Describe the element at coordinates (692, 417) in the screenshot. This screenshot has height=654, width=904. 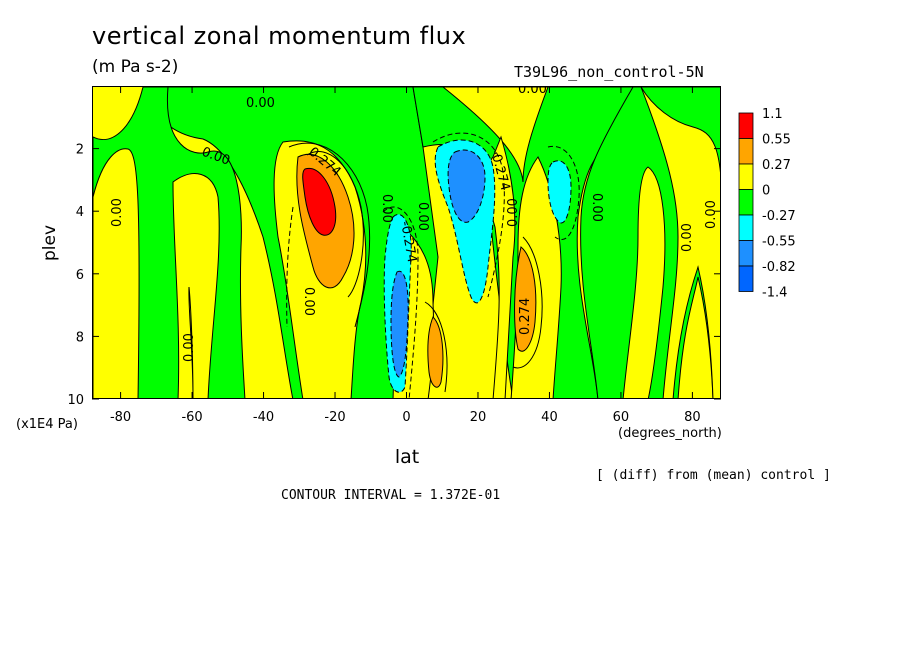
I see `x-tick-label: 80` at that location.